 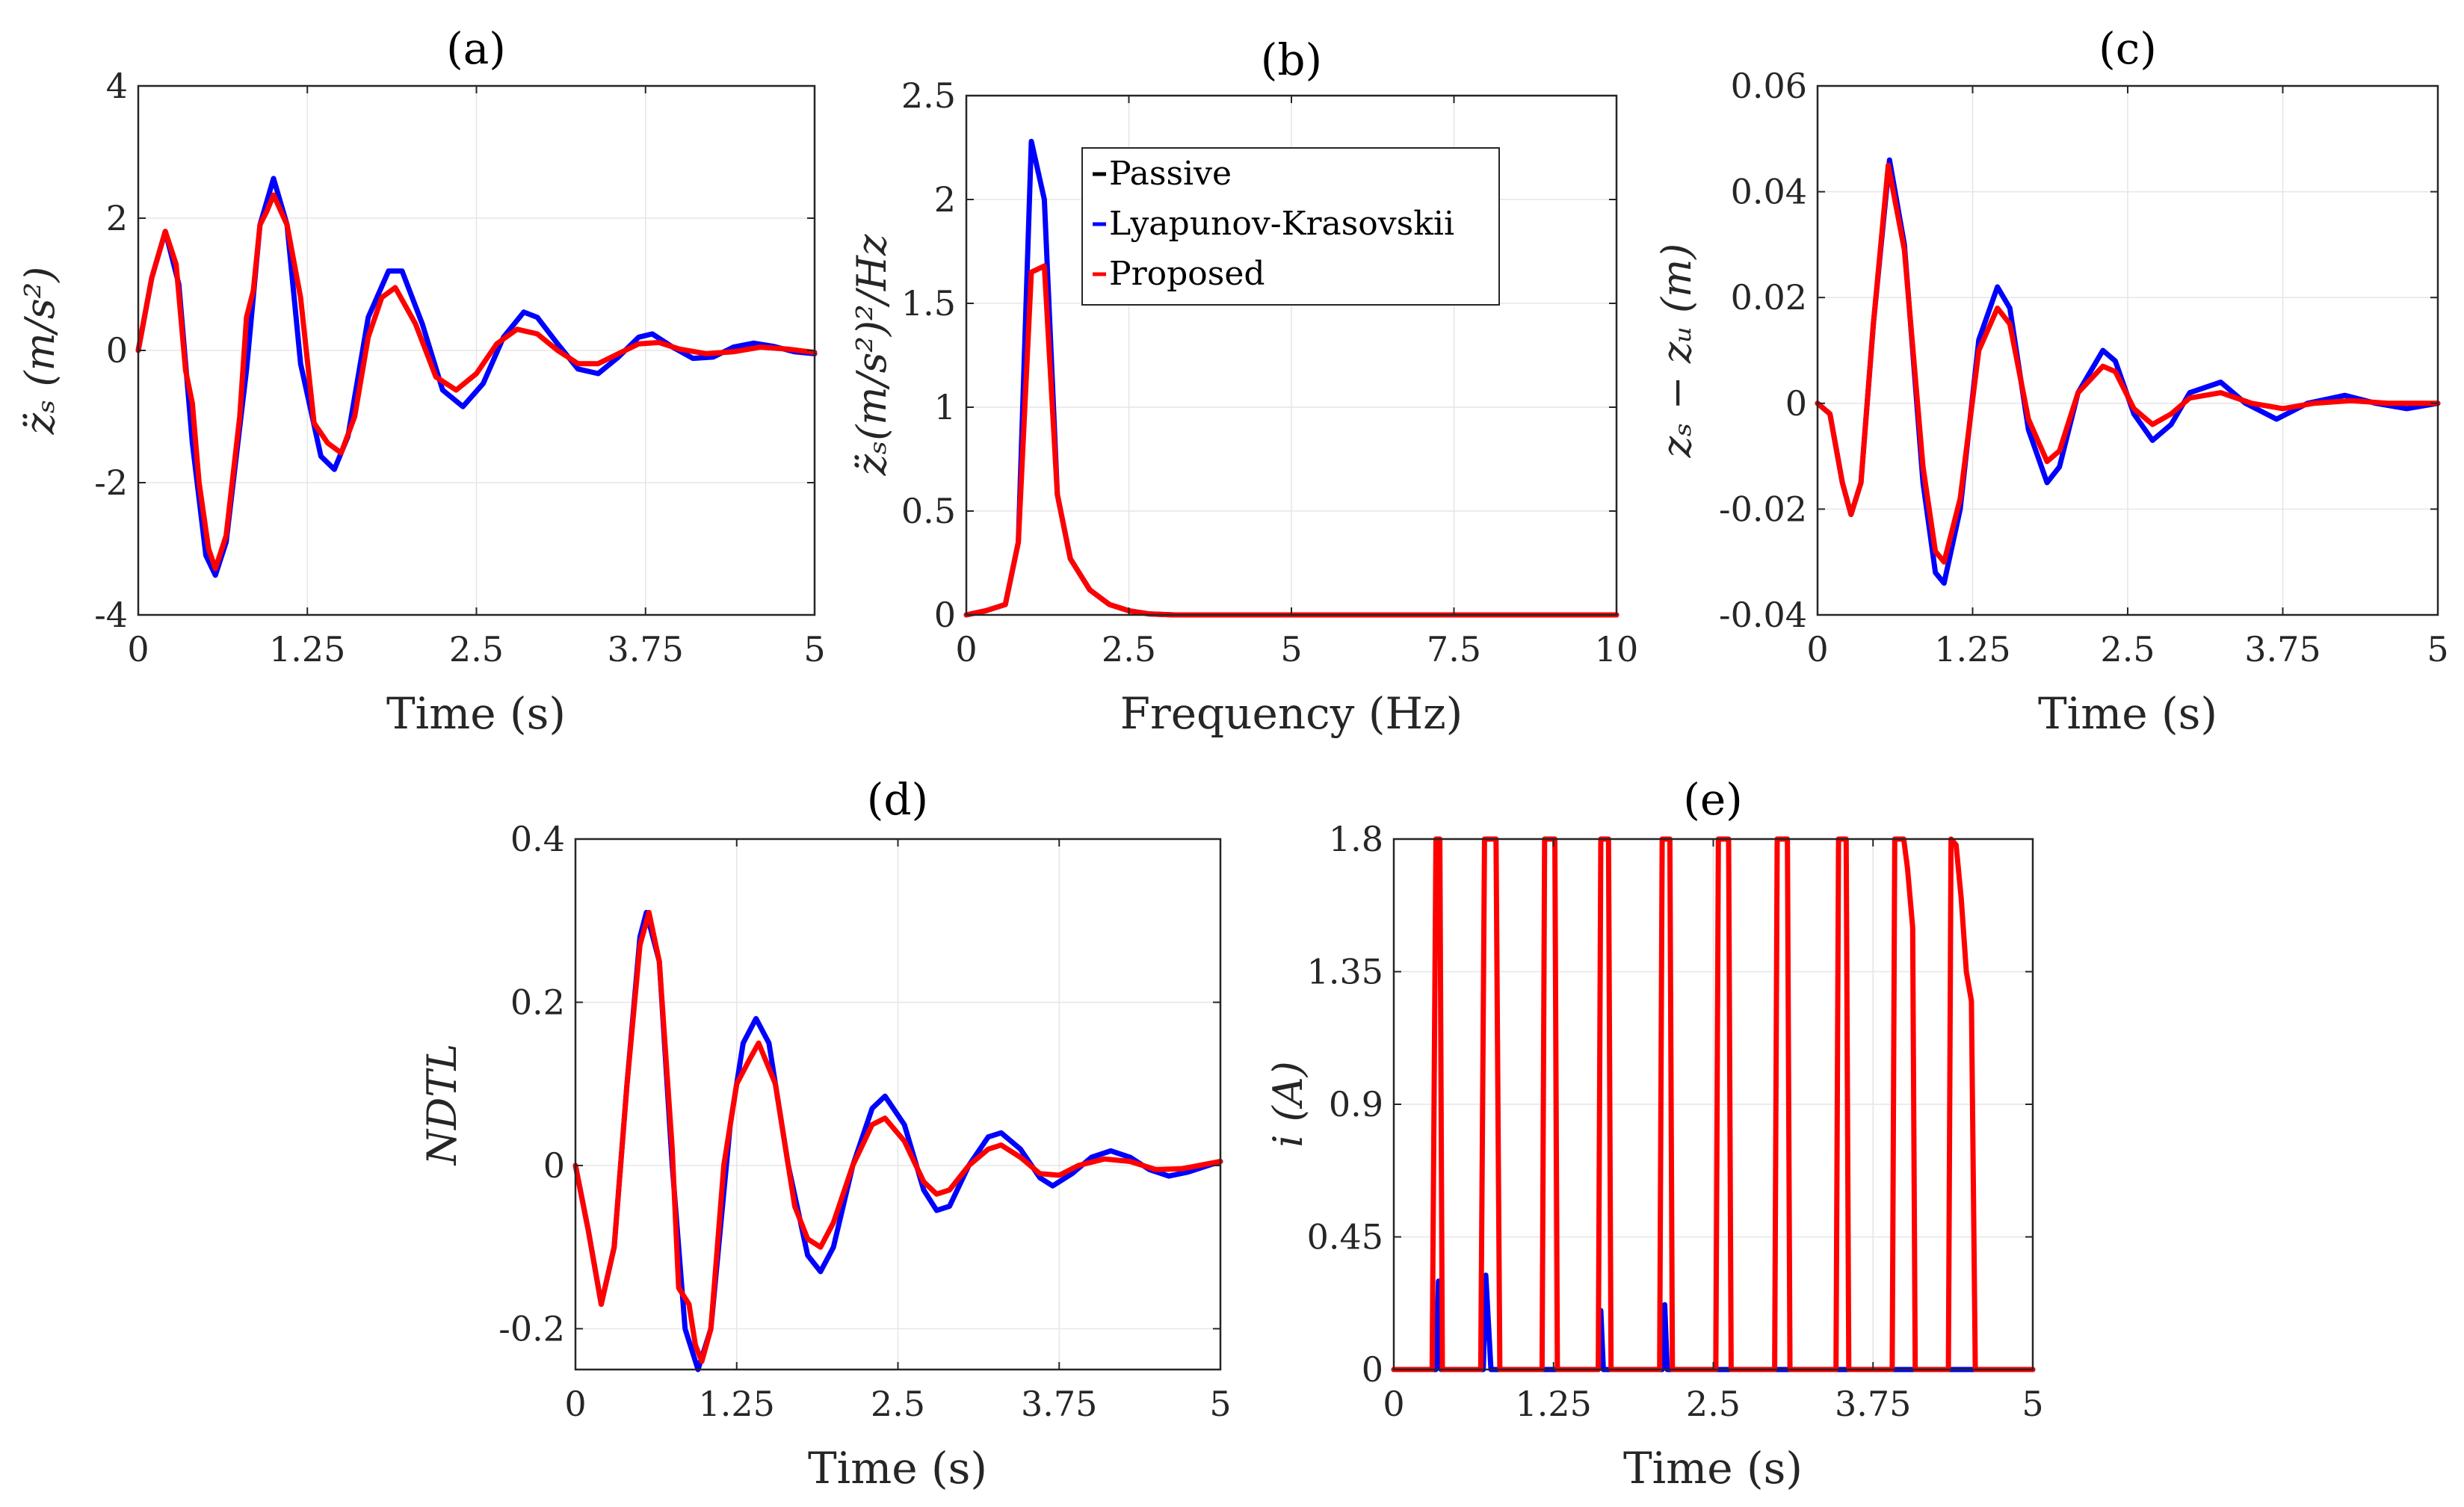 I want to click on y-tick-label-c-2: 0, so click(x=1796, y=404).